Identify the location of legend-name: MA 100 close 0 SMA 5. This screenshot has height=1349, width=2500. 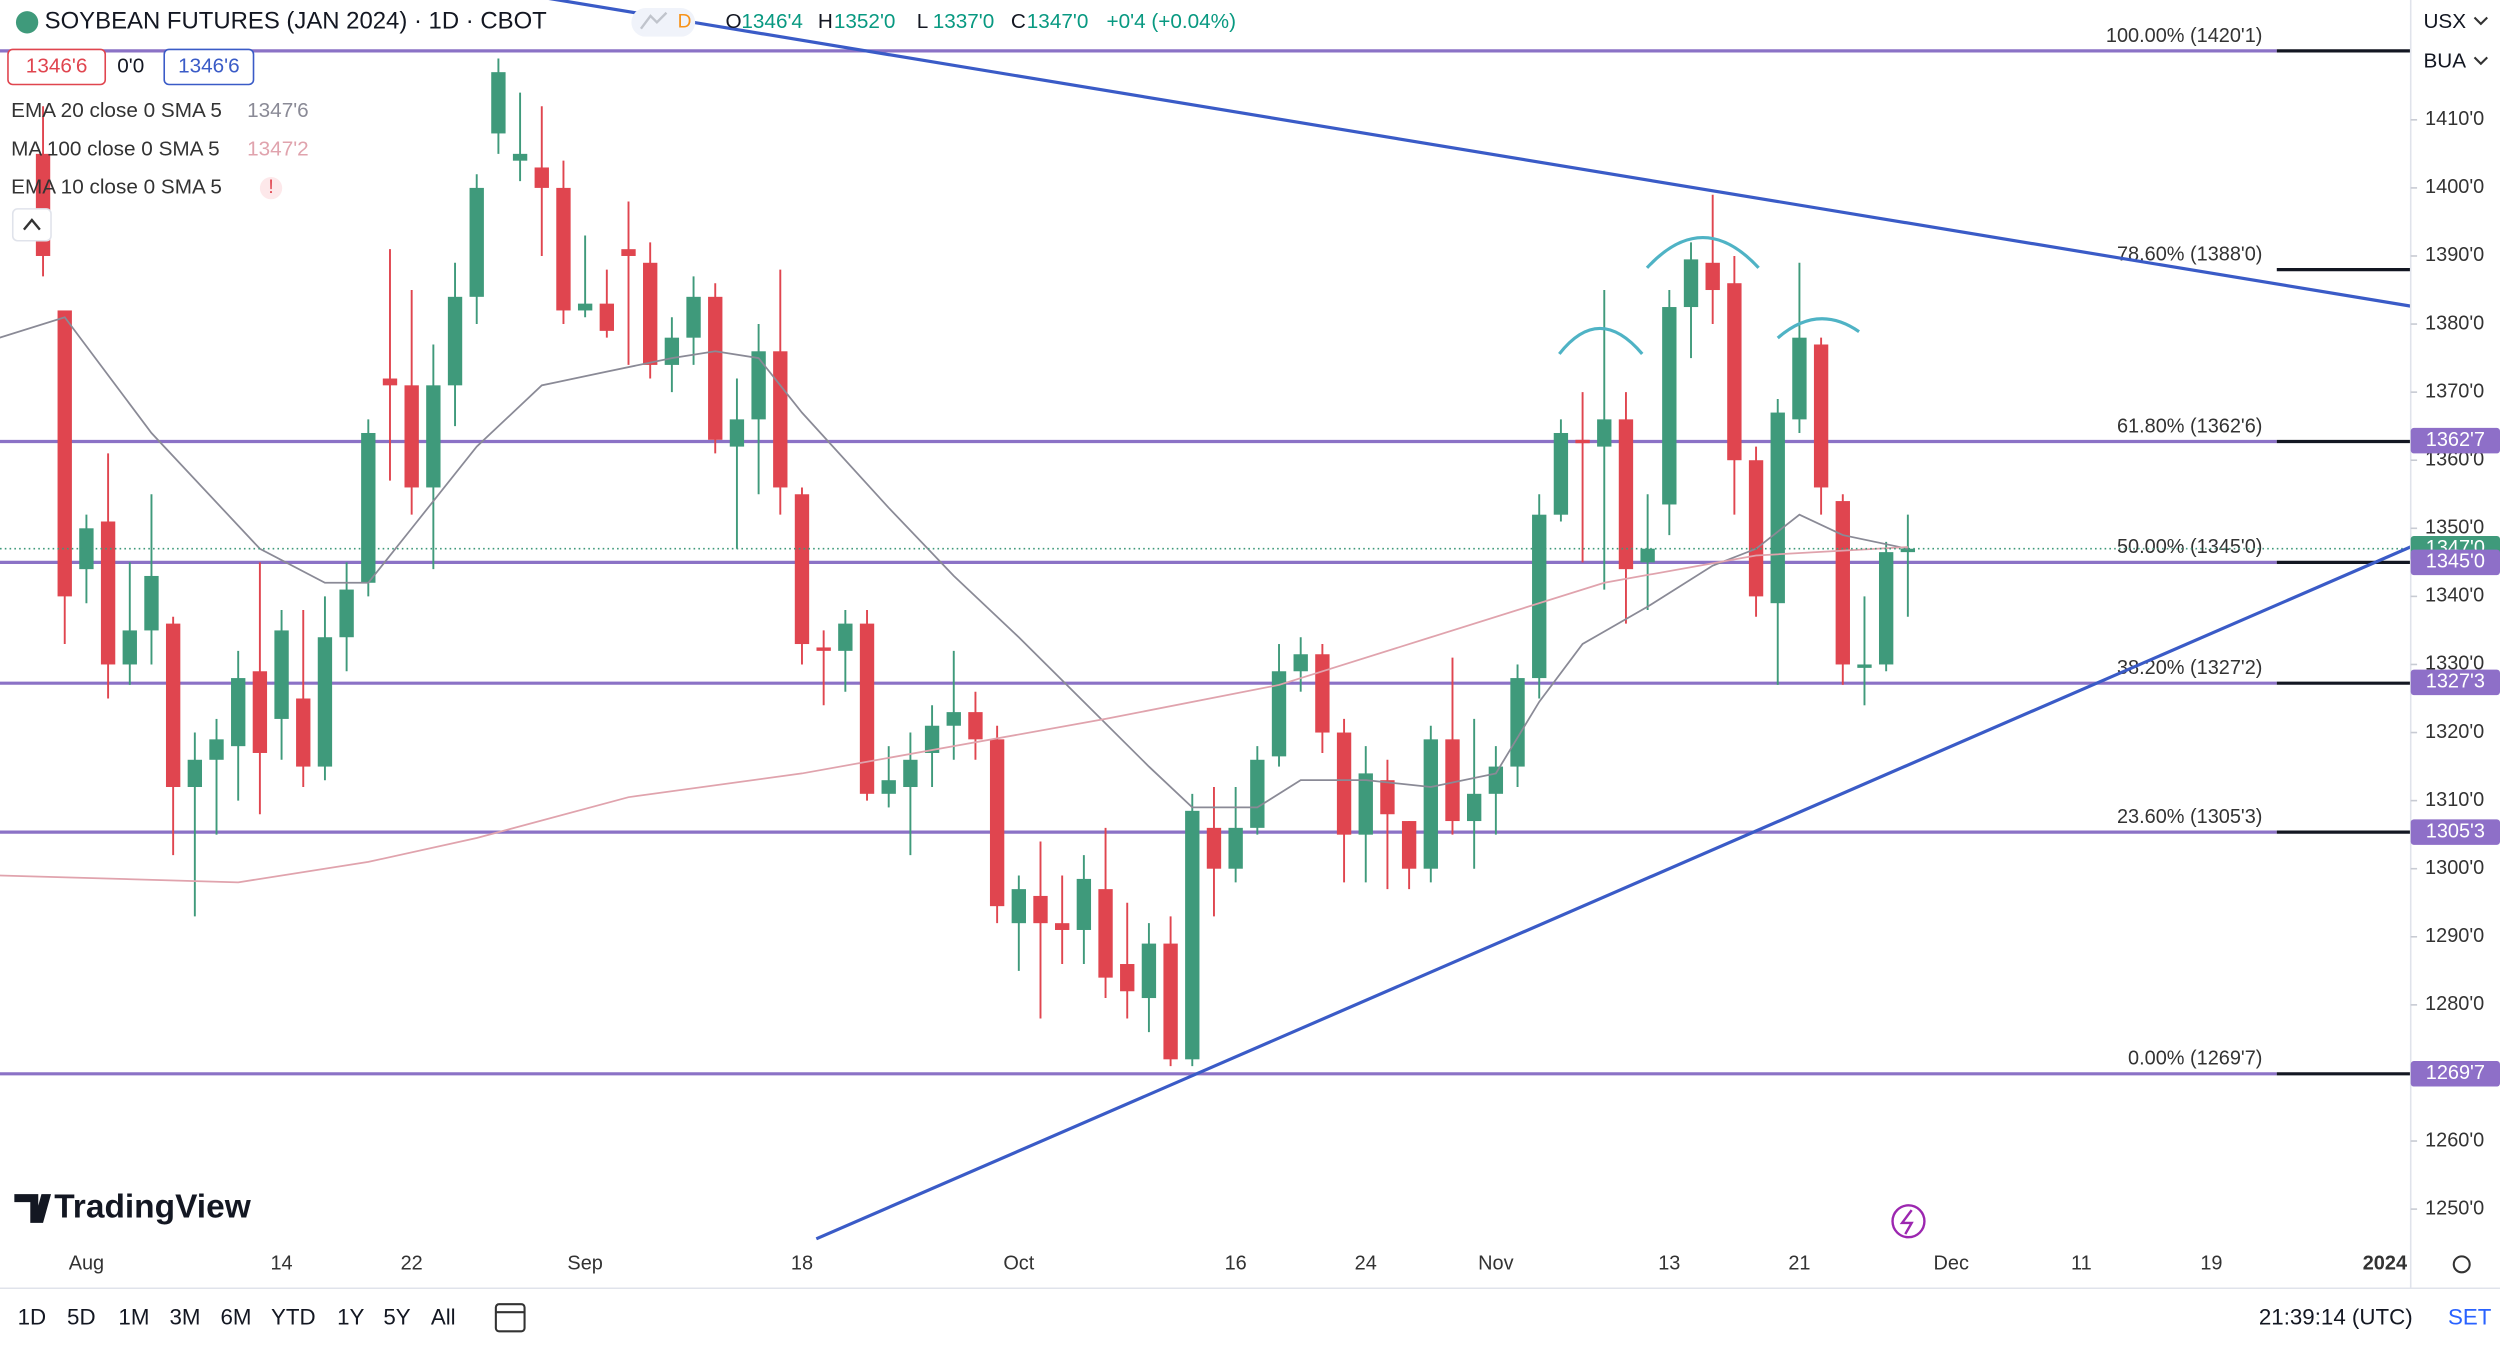
(115, 148).